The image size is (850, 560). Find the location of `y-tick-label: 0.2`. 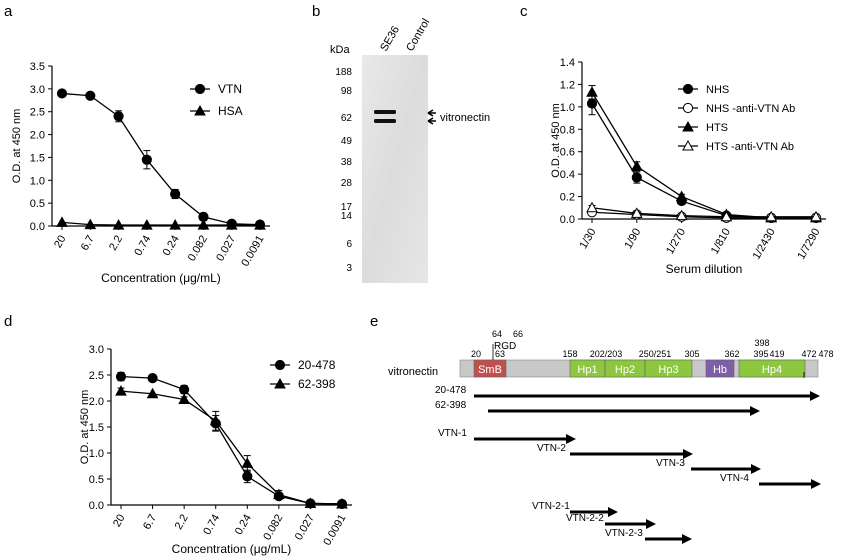

y-tick-label: 0.2 is located at coordinates (567, 198).